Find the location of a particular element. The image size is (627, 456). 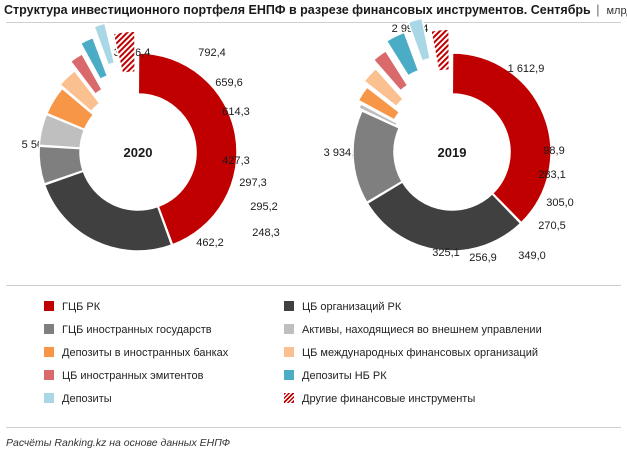

legend-item-other: Другие финансовые инструменты is located at coordinates (379, 399).